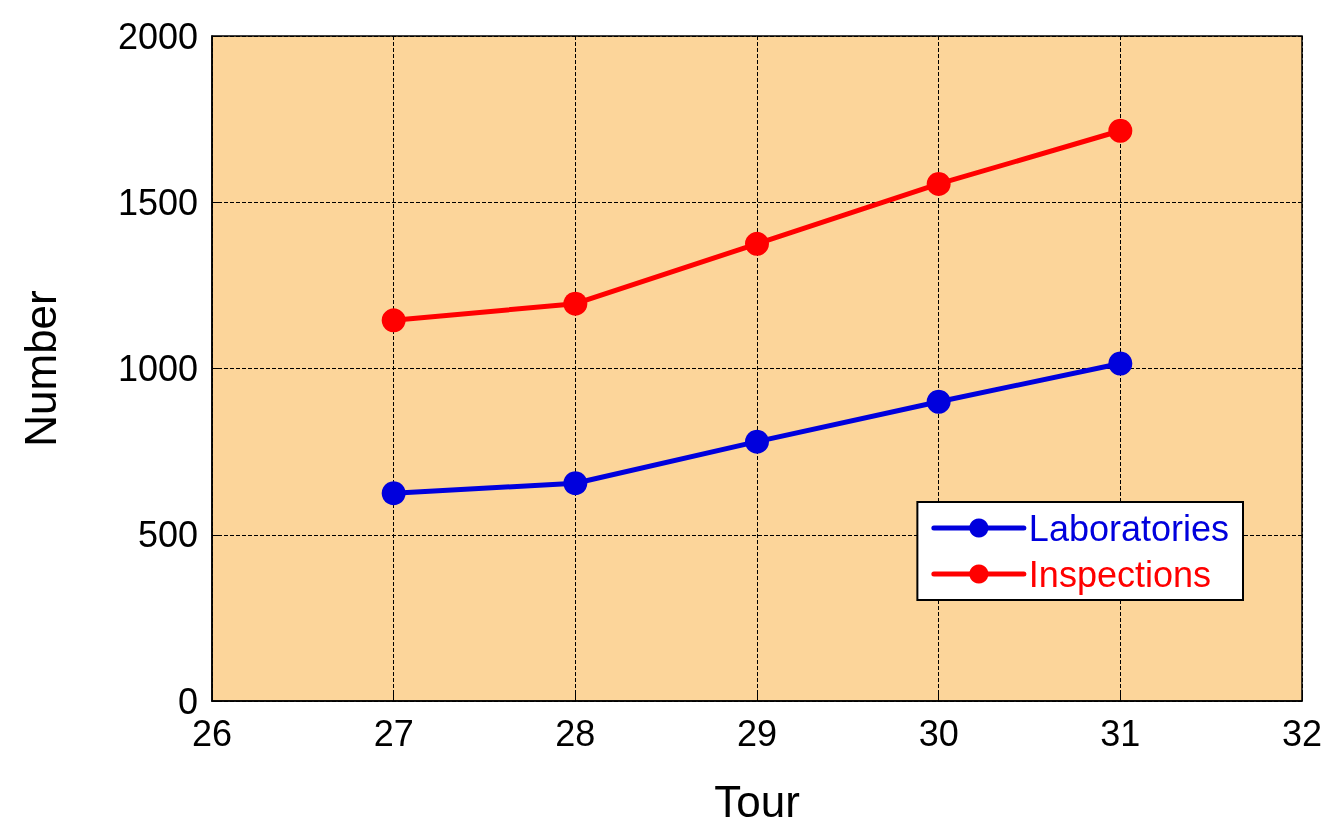  I want to click on y-tick-label: 1000, so click(157, 368).